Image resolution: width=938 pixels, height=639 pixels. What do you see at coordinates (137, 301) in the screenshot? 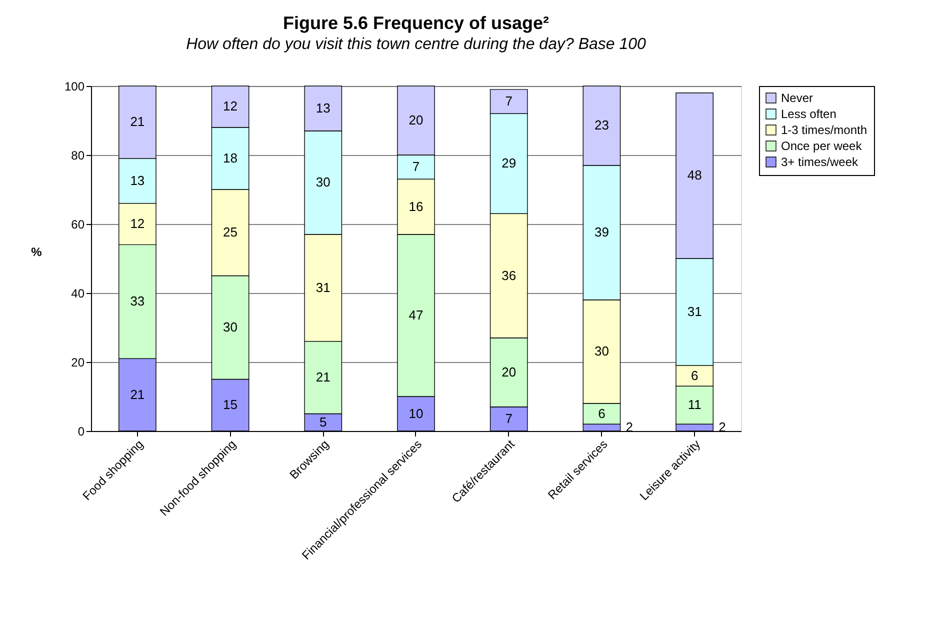
I see `data-label: 33` at bounding box center [137, 301].